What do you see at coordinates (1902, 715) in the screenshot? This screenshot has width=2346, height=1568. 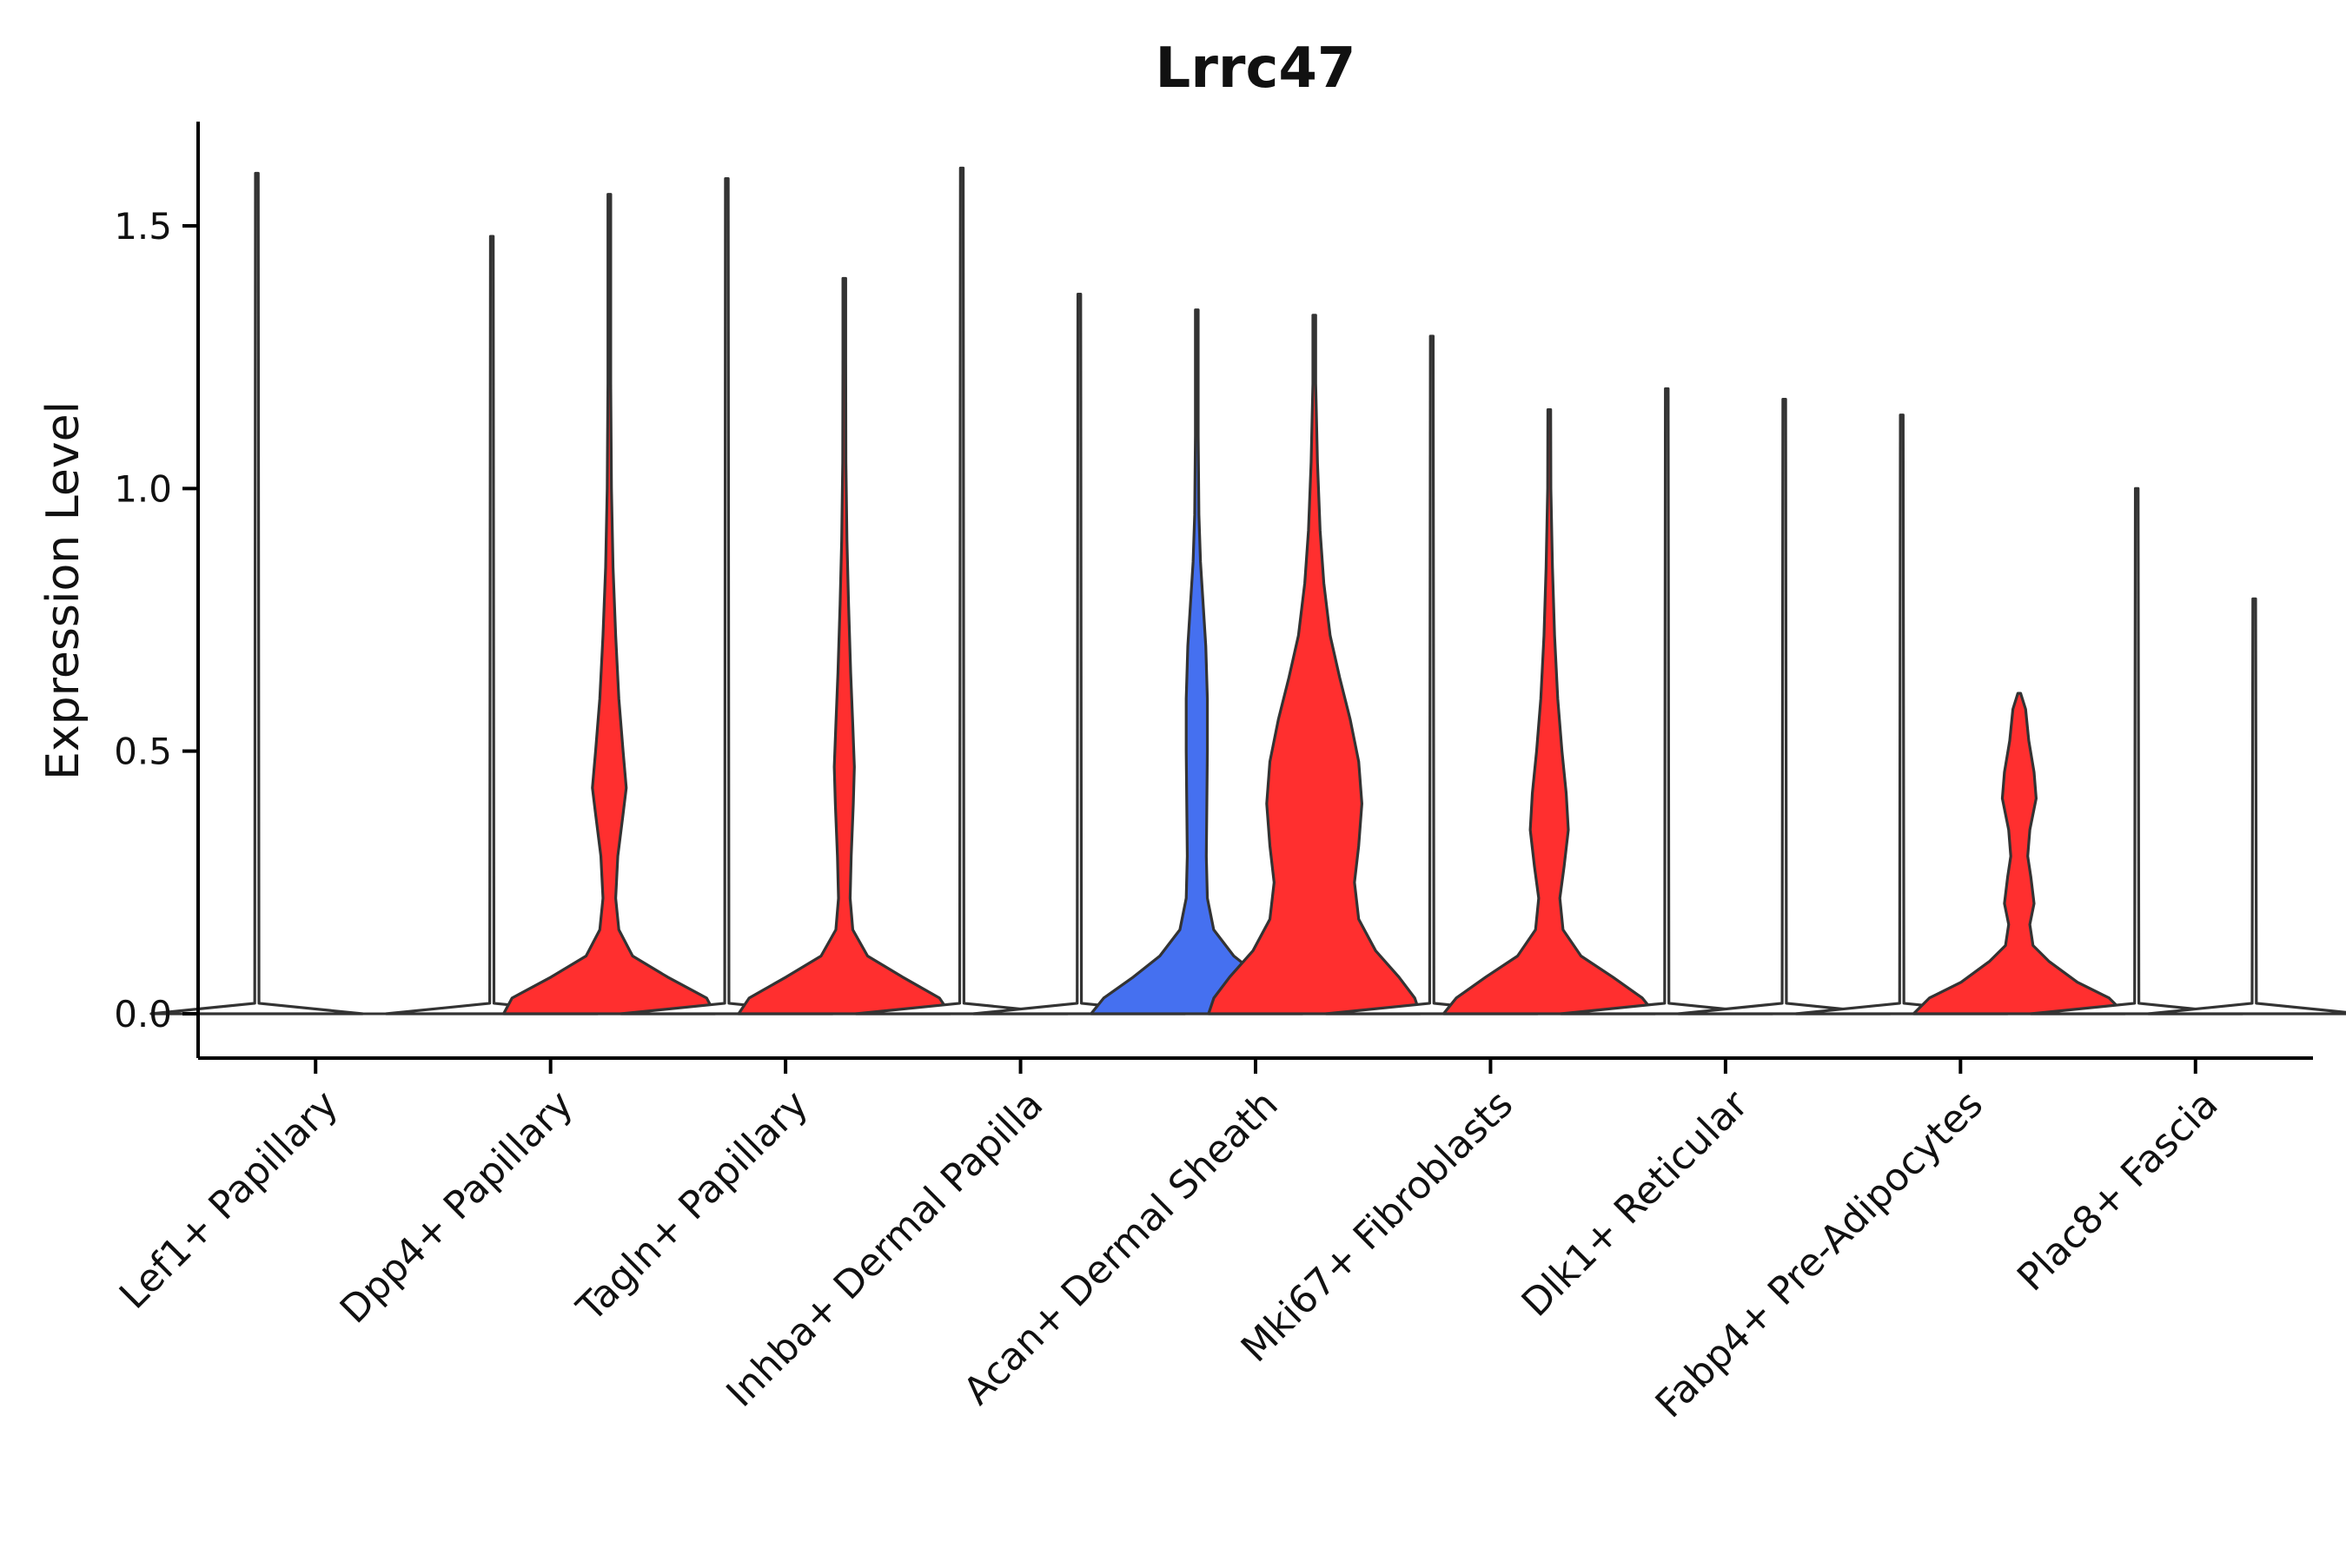 I see `violin-fabp4-pre-adipocytes-left` at bounding box center [1902, 715].